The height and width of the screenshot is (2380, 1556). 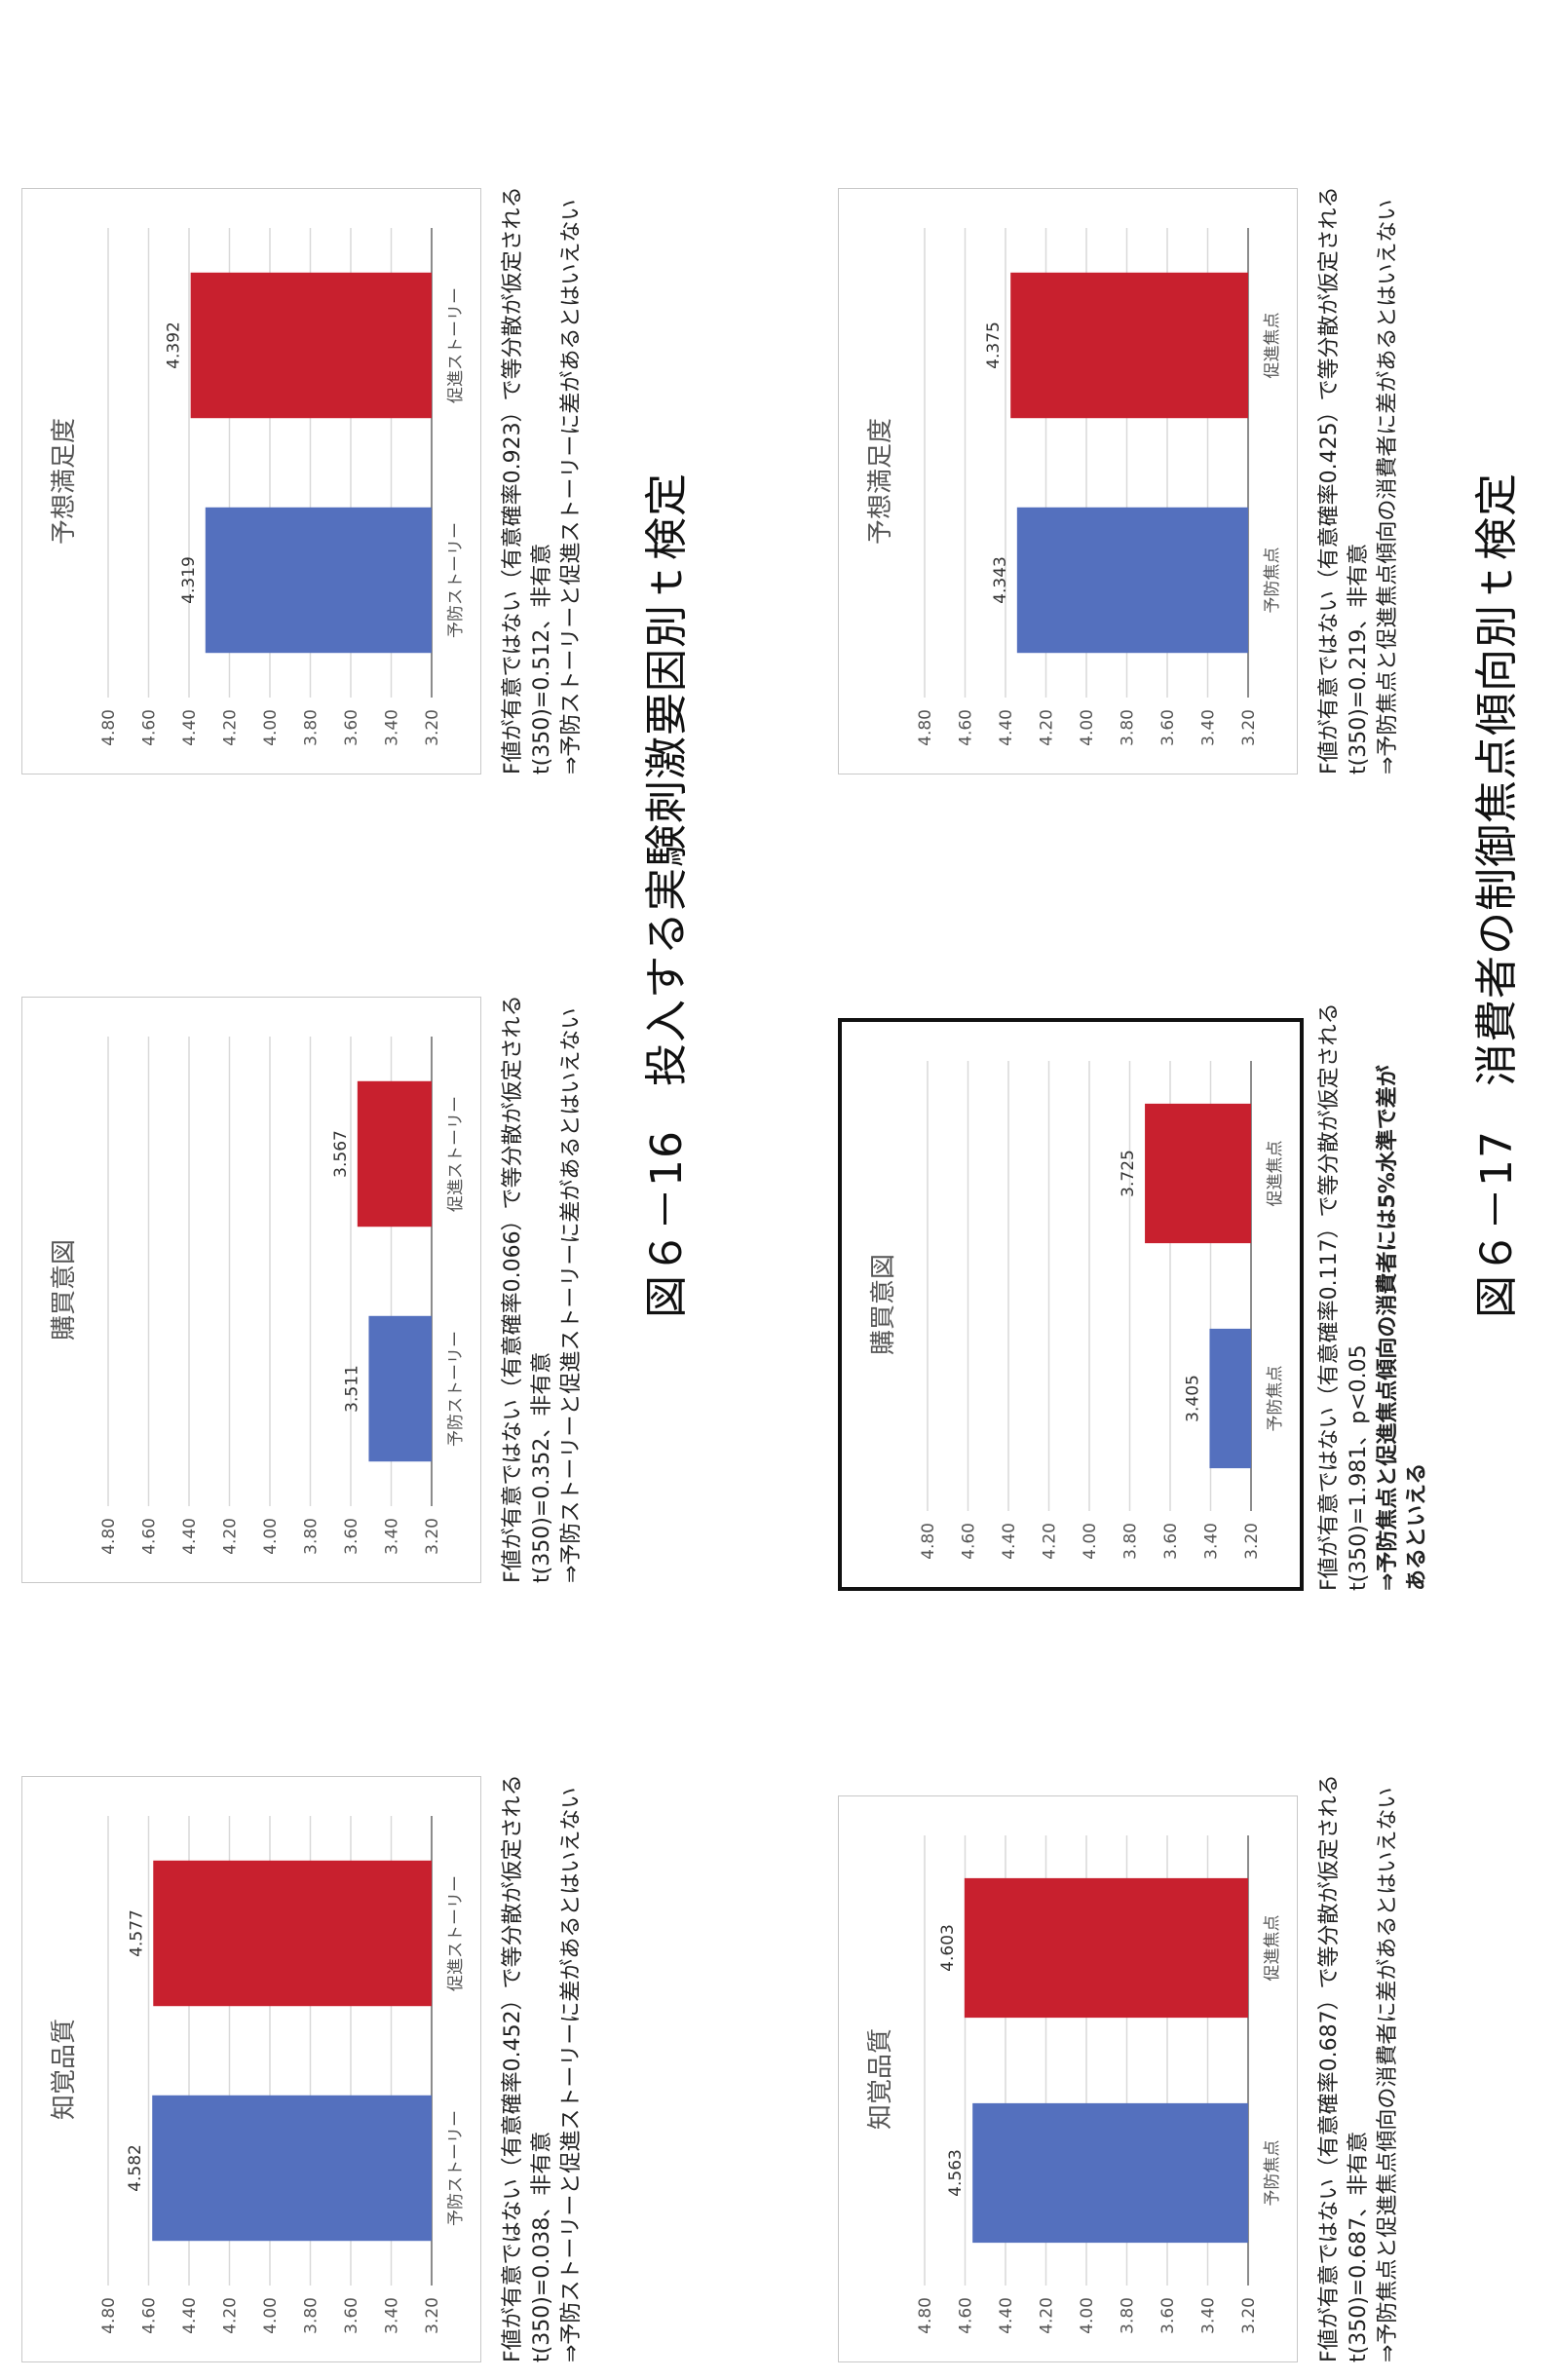 I want to click on note-line: ⇒予防焦点と促進焦点傾向の消費者に差があるとはいえない, so click(x=1388, y=486).